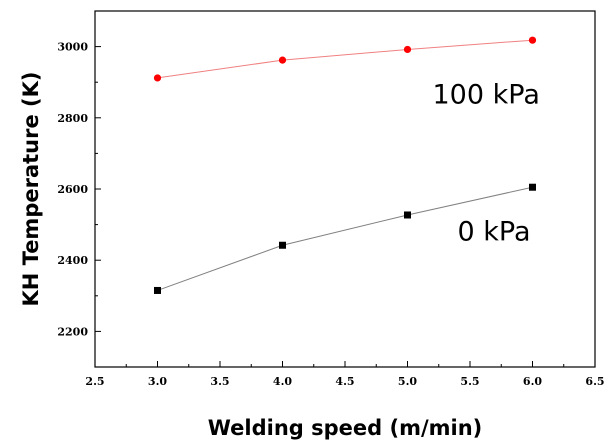 Image resolution: width=605 pixels, height=442 pixels. Describe the element at coordinates (532, 381) in the screenshot. I see `x-tick-label: 6.0` at that location.